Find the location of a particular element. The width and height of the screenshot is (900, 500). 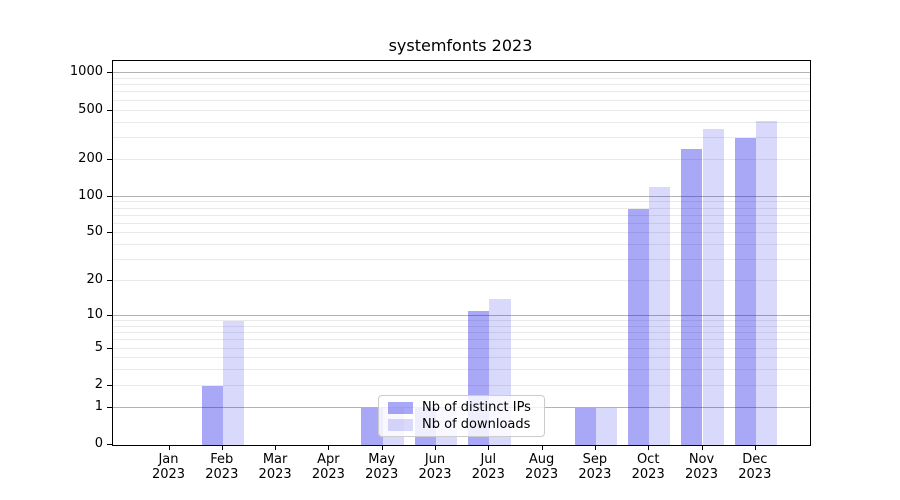

x-tick-month: Oct is located at coordinates (648, 459).